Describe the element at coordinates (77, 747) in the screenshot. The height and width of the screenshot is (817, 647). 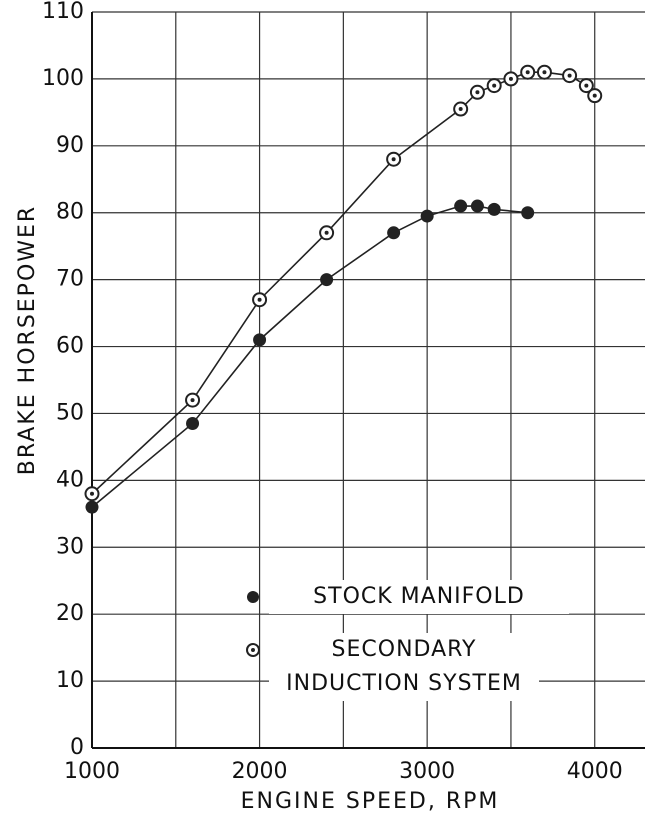
I see `y-tick-label: 0` at that location.